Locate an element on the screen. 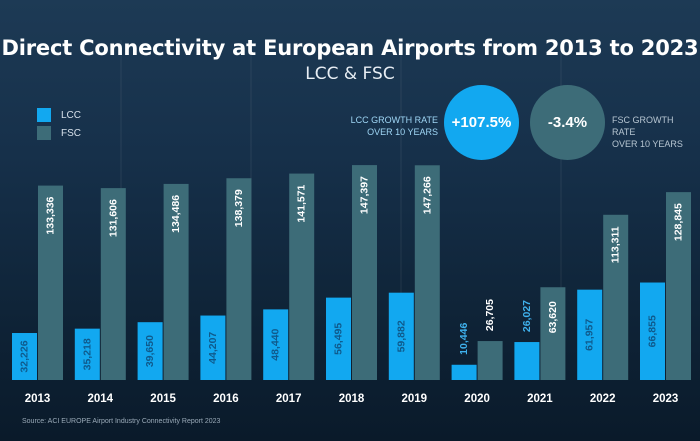  bar-lcc-2020 is located at coordinates (464, 372).